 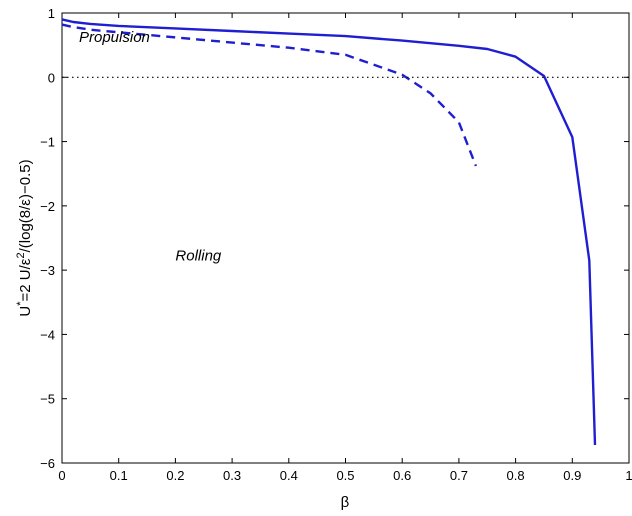 What do you see at coordinates (402, 475) in the screenshot?
I see `x-tick-label: 0.6` at bounding box center [402, 475].